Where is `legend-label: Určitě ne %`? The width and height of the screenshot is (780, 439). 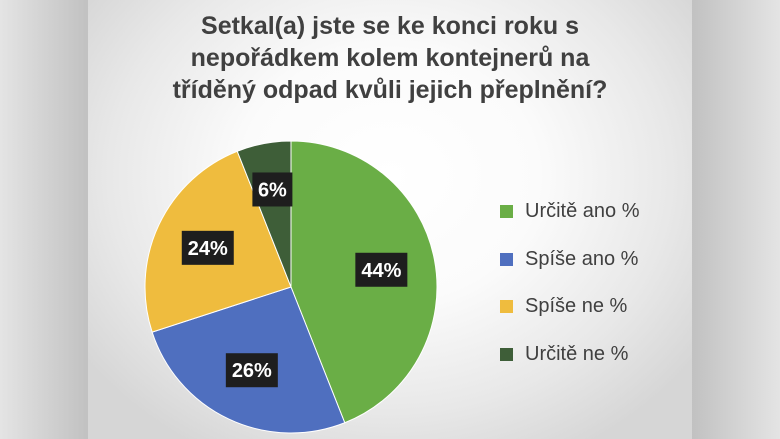 legend-label: Určitě ne % is located at coordinates (577, 353).